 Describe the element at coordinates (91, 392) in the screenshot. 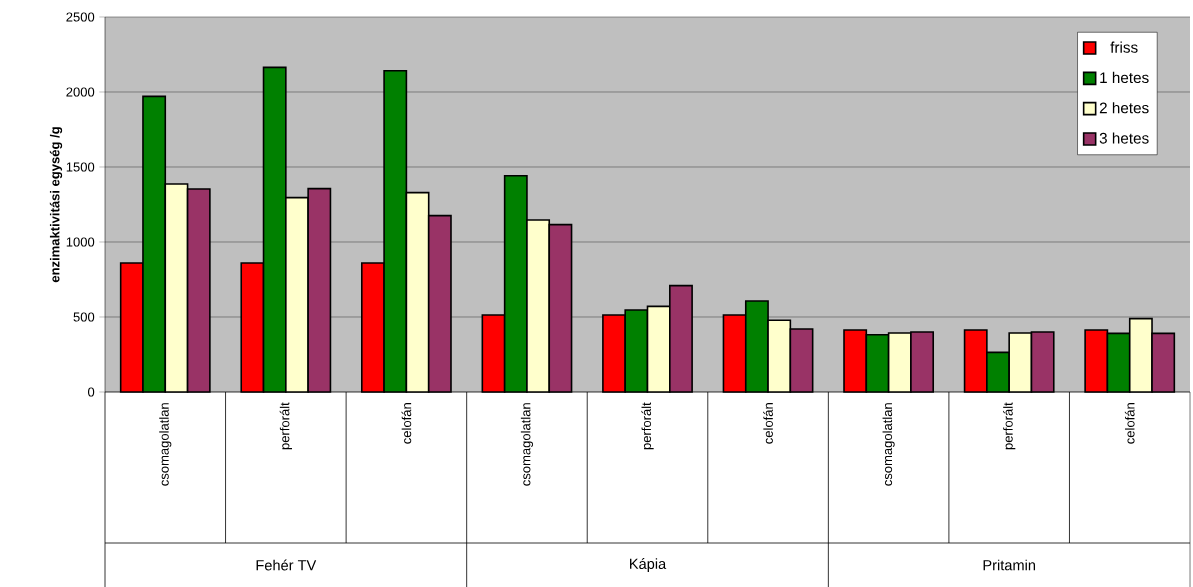

I see `y-tick-label: 0` at that location.